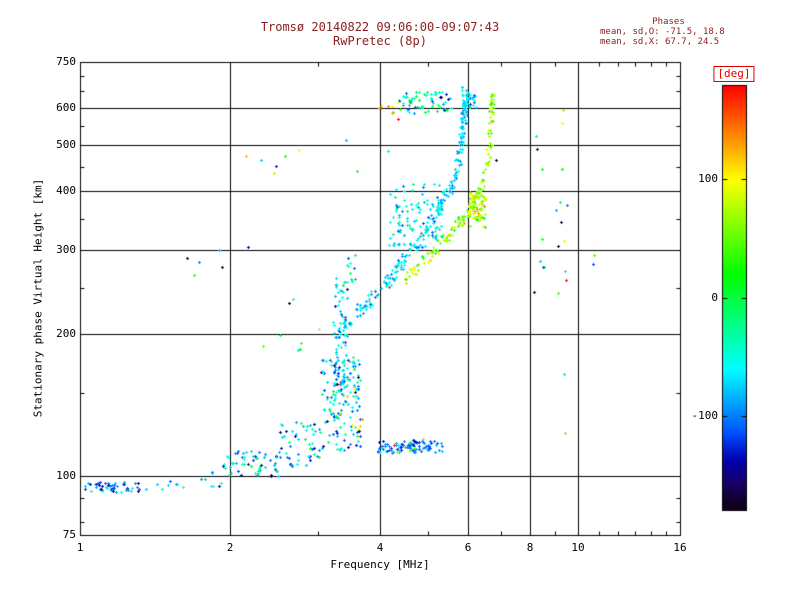  I want to click on colorbar-tick-label: 100, so click(708, 178).